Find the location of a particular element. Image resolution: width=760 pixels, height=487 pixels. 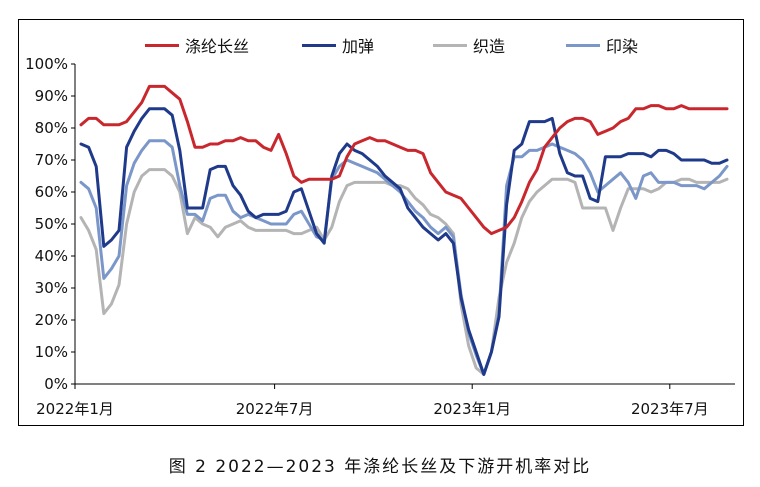

y-tick-label: 90% is located at coordinates (51, 96).